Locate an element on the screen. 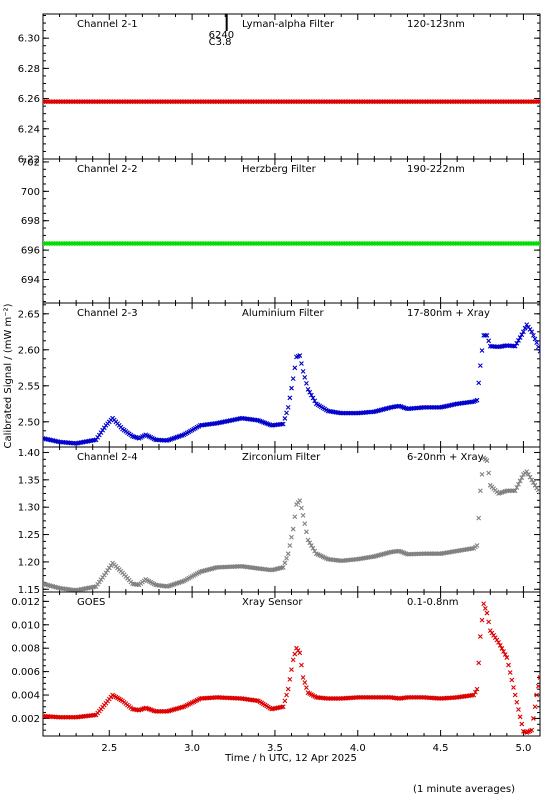  data-series is located at coordinates (291, 384).